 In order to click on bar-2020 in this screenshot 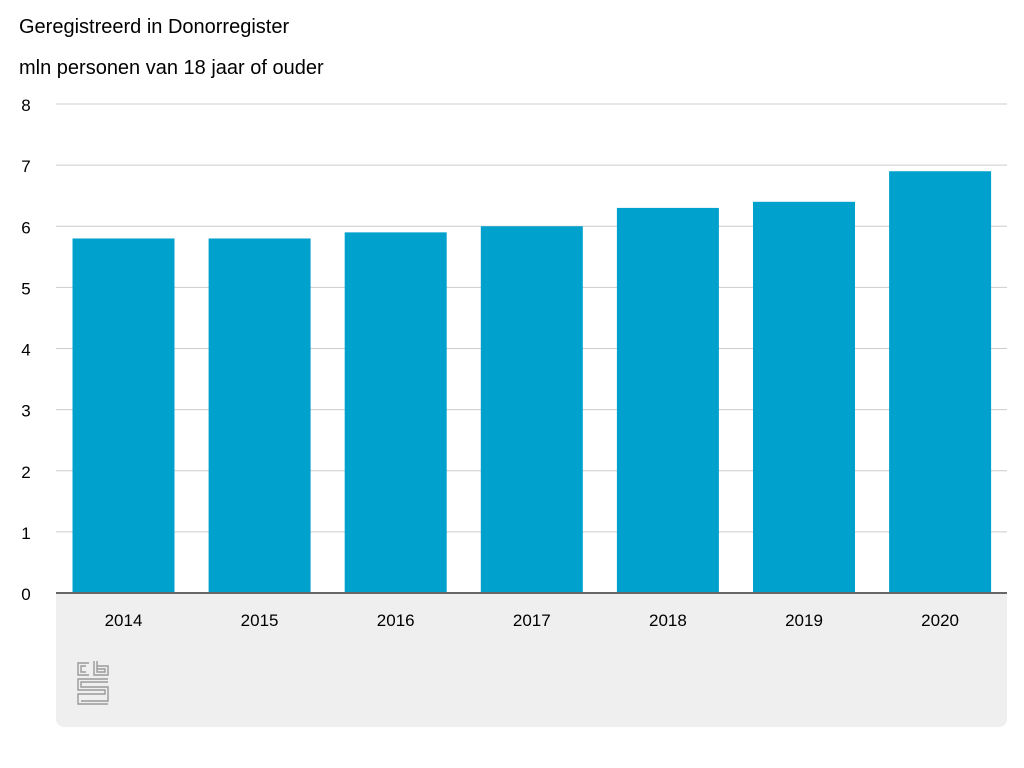, I will do `click(940, 382)`.